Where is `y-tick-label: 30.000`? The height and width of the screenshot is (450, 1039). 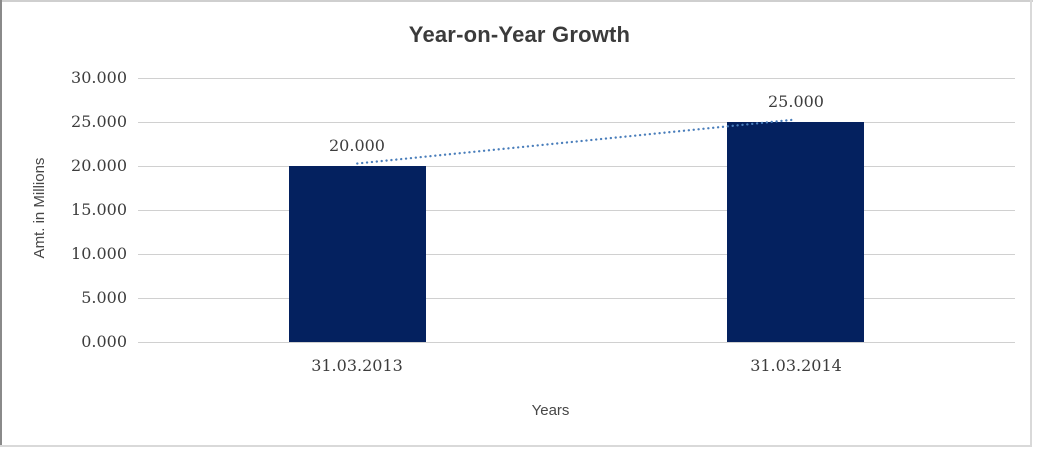
y-tick-label: 30.000 is located at coordinates (99, 77).